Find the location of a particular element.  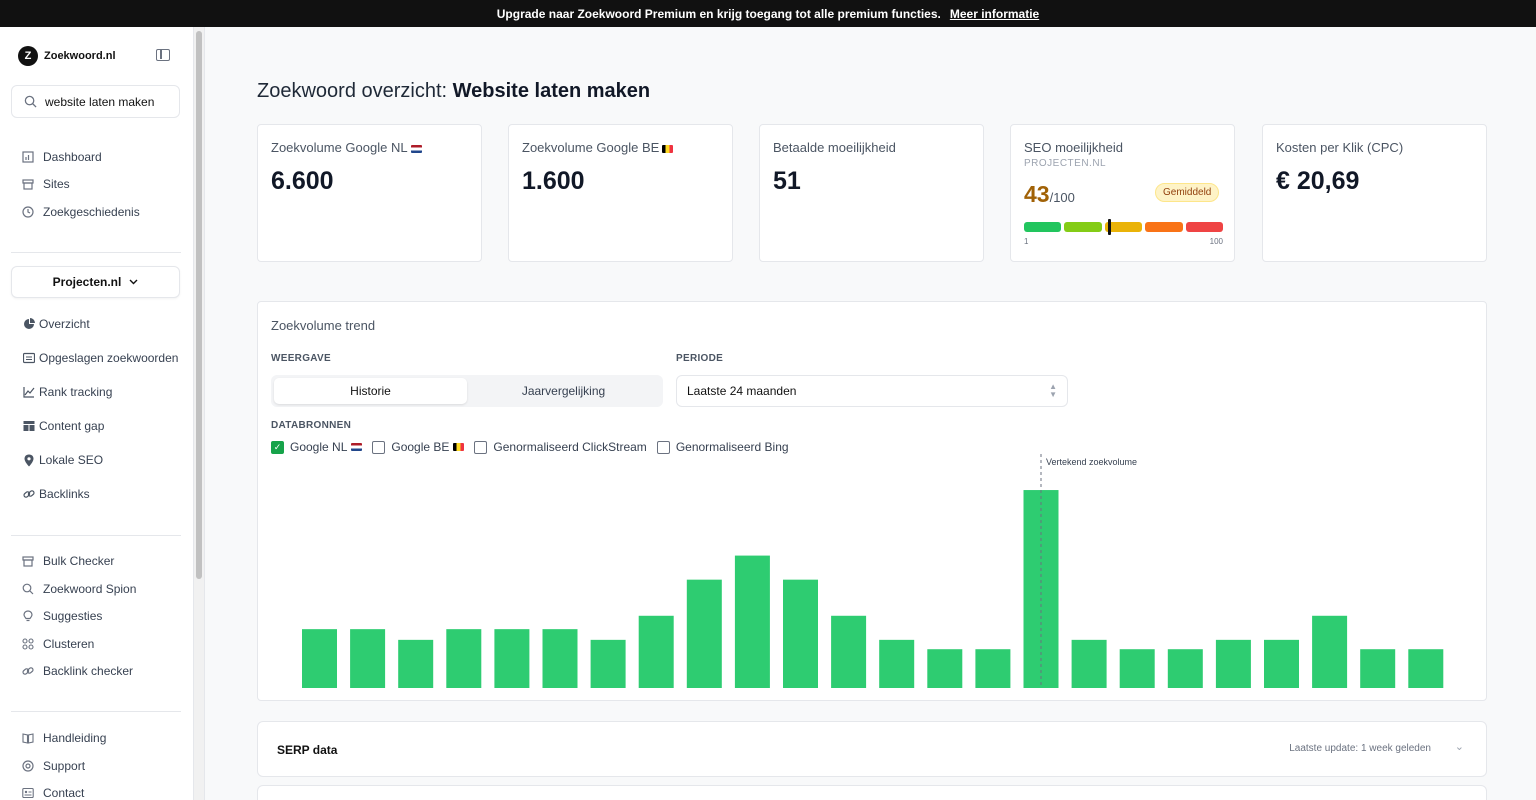

sidebar-item-content-gap: Content gap is located at coordinates (63, 426).